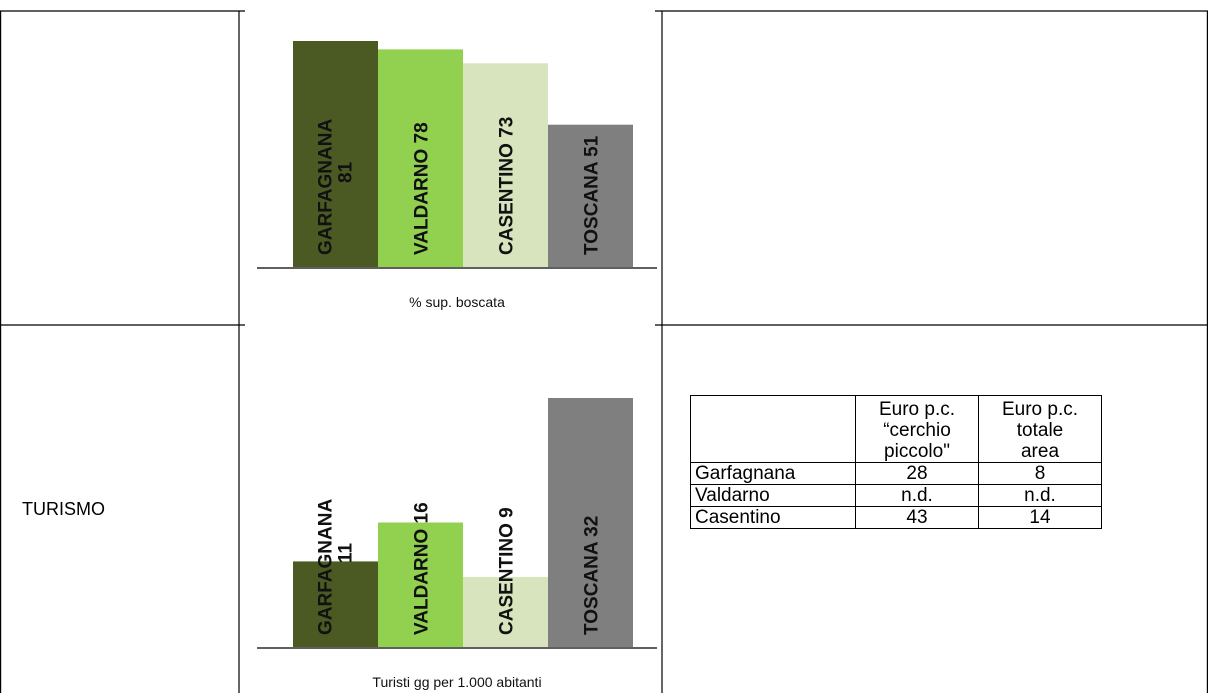  Describe the element at coordinates (592, 575) in the screenshot. I see `bar-label-toscana: TOSCANA 32` at that location.